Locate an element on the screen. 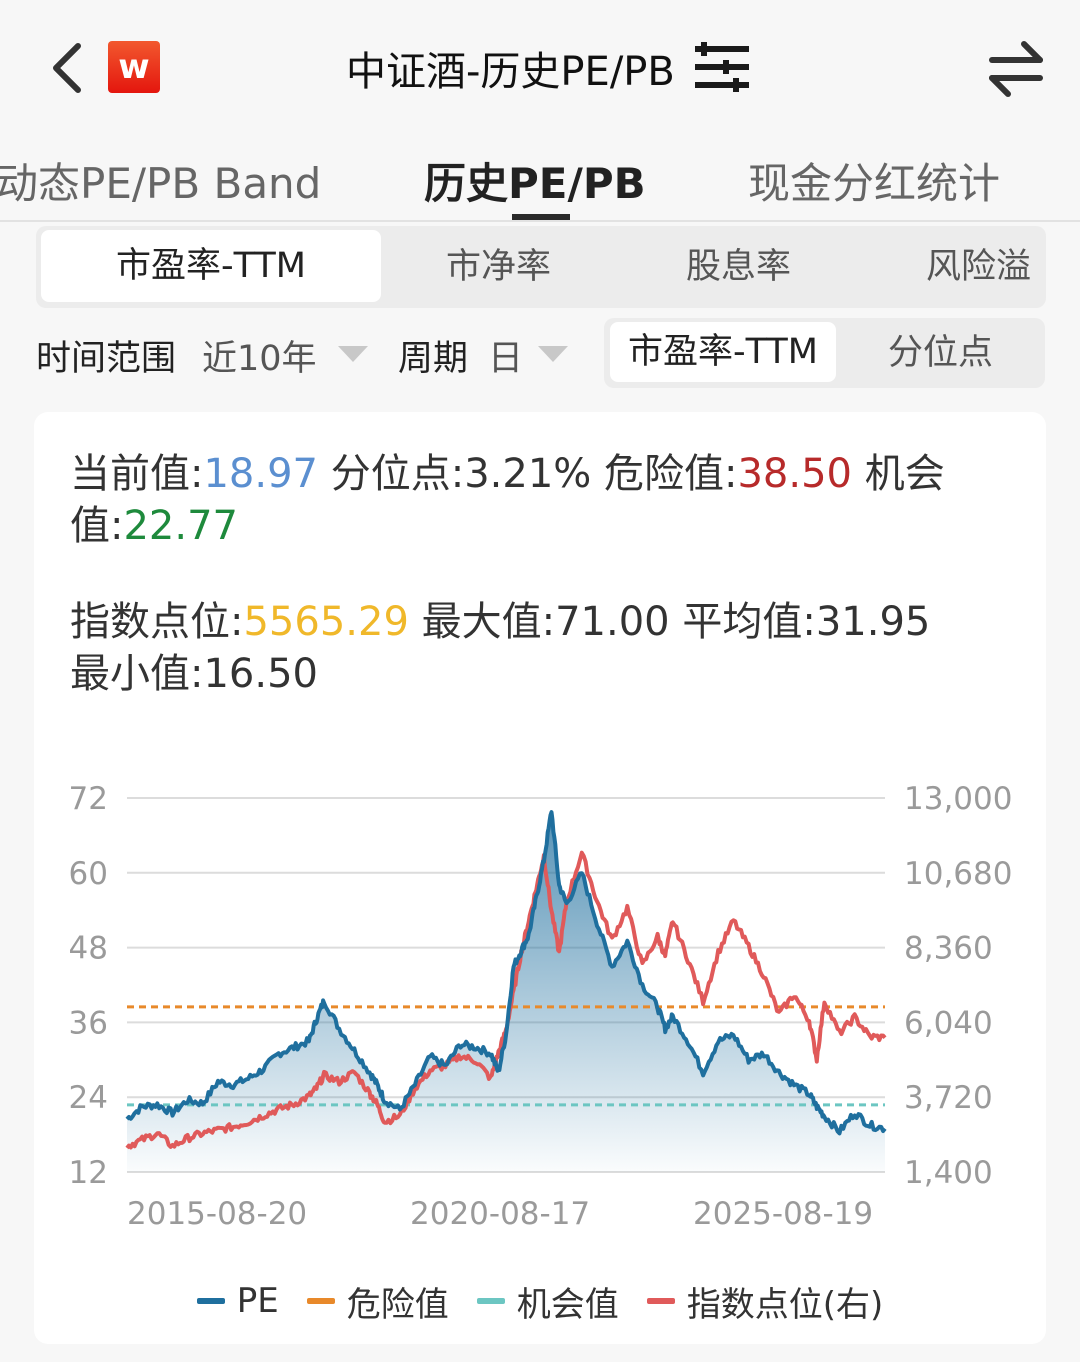  min-label: 最小值: is located at coordinates (137, 674).